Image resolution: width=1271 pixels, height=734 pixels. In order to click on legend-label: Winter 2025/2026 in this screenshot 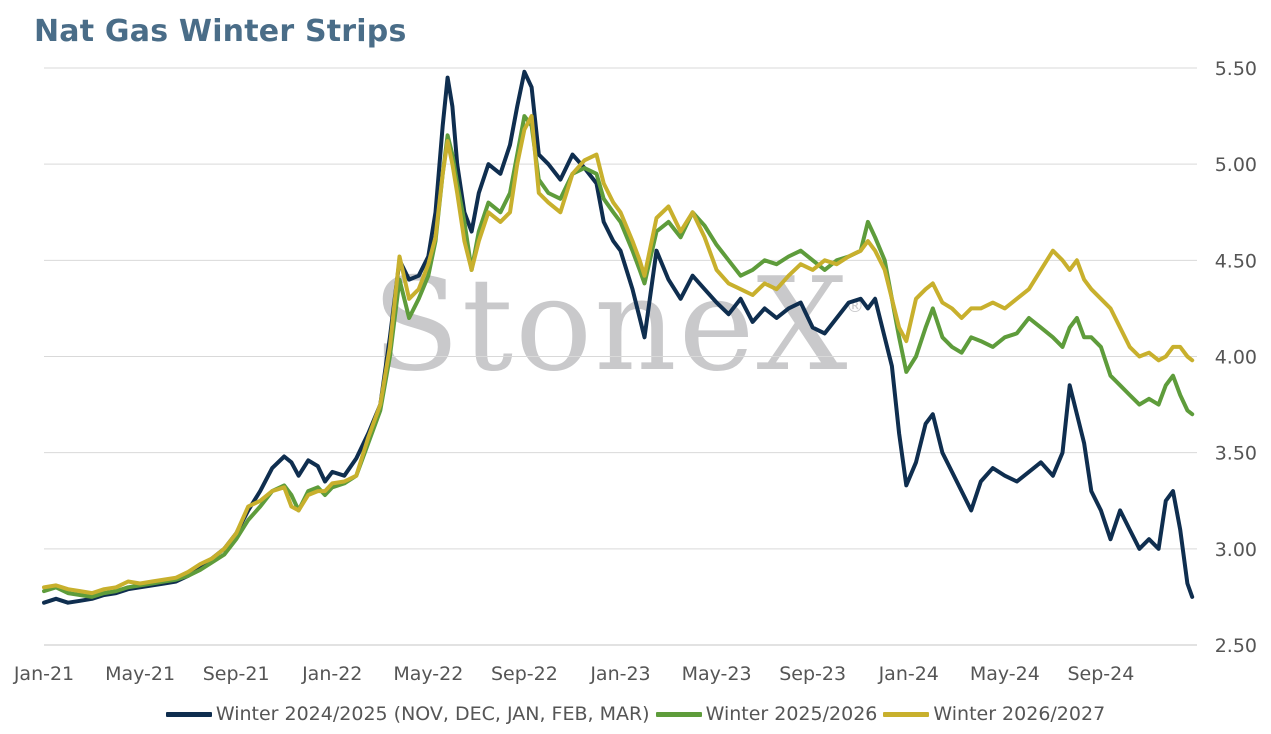, I will do `click(791, 714)`.